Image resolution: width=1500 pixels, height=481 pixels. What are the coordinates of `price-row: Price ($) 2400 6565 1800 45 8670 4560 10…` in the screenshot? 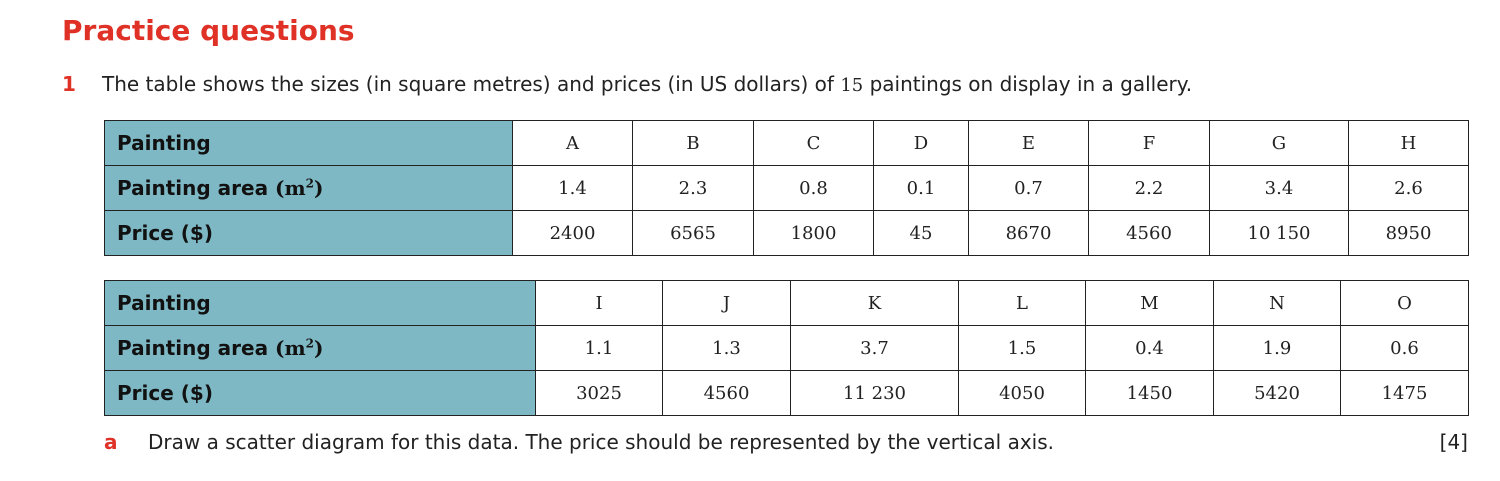 It's located at (786, 233).